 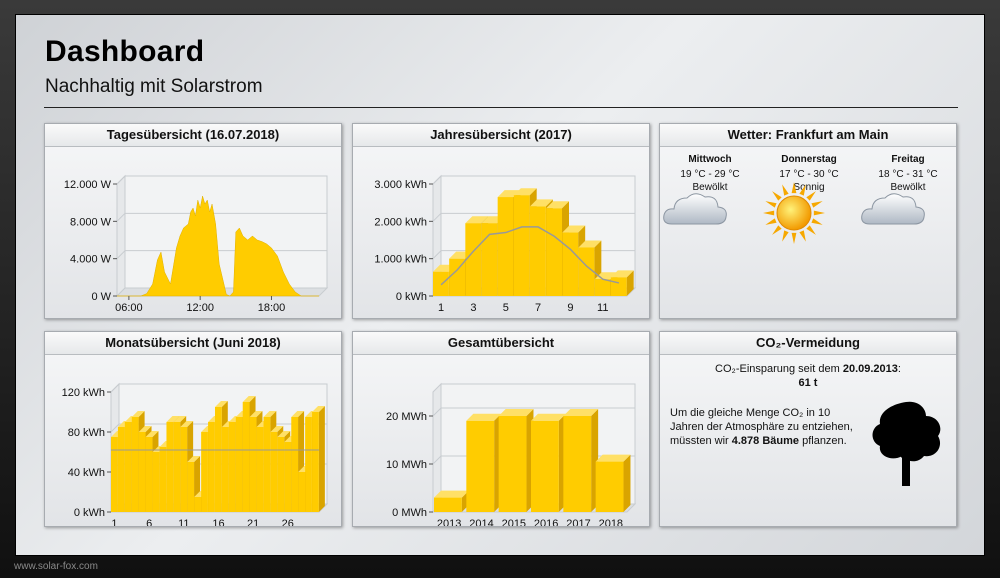 What do you see at coordinates (530, 256) in the screenshot?
I see `yearly-trend-line` at bounding box center [530, 256].